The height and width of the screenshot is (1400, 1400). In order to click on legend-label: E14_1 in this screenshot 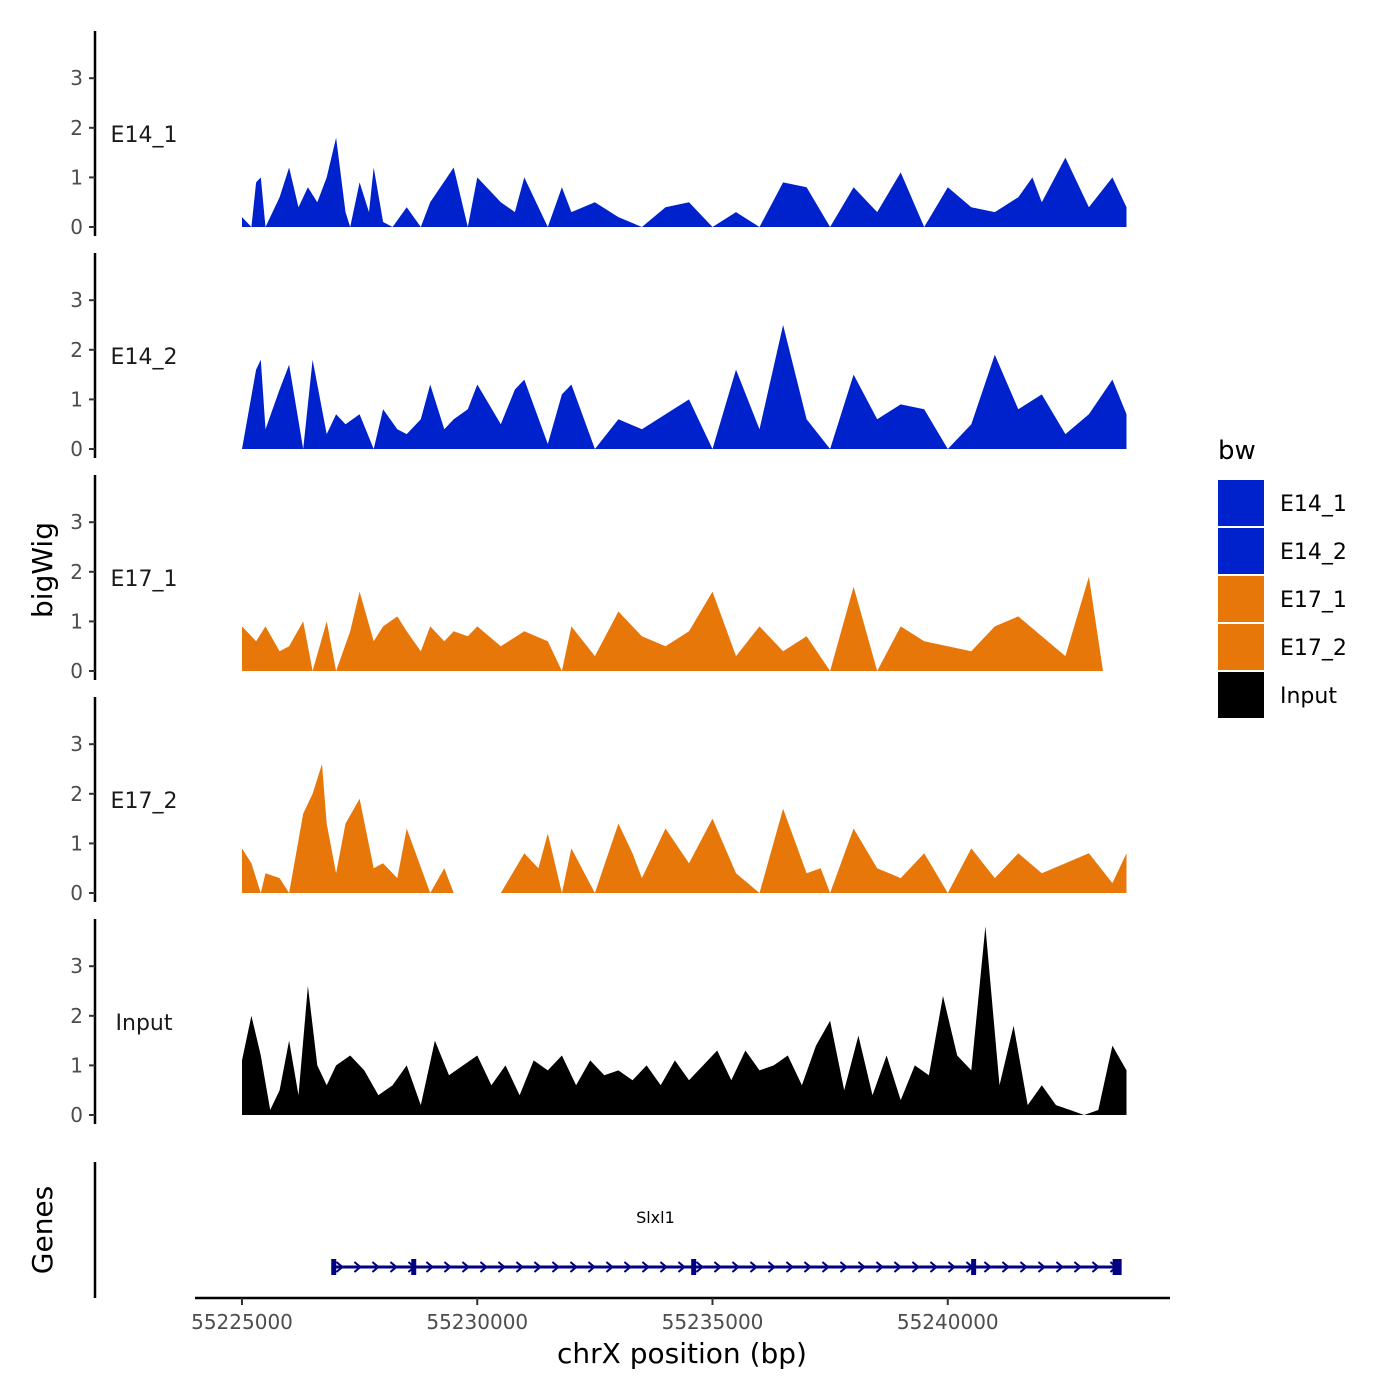, I will do `click(1313, 504)`.